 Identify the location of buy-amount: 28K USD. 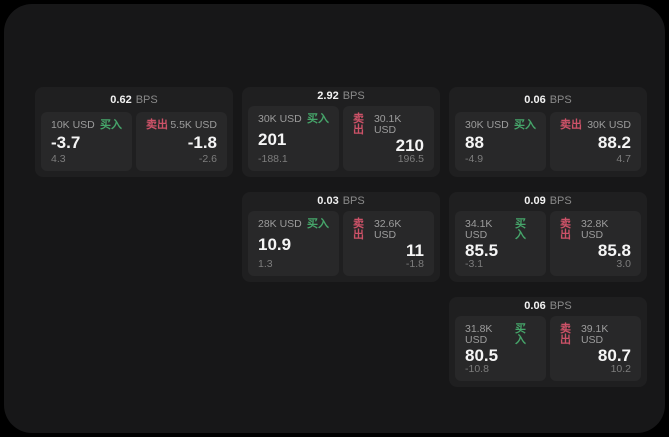
(280, 223).